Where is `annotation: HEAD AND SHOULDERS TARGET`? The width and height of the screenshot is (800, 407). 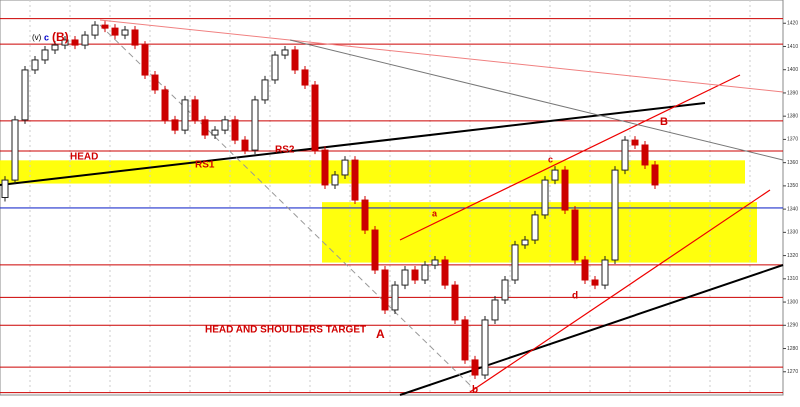
annotation: HEAD AND SHOULDERS TARGET is located at coordinates (285, 330).